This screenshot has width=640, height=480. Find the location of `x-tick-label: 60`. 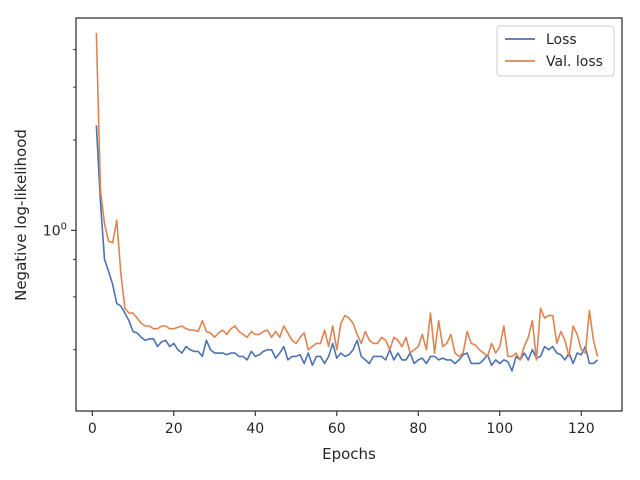

x-tick-label: 60 is located at coordinates (337, 429).